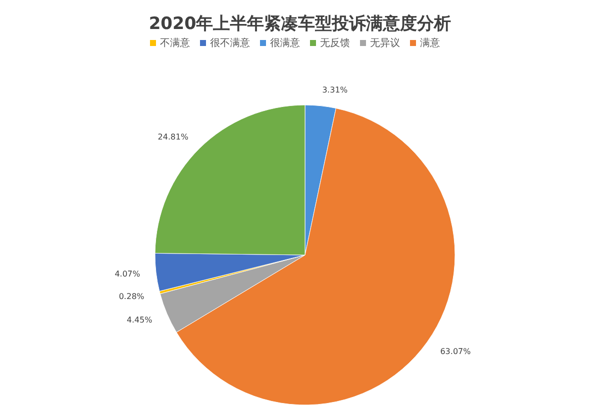 Image resolution: width=600 pixels, height=413 pixels. What do you see at coordinates (335, 43) in the screenshot?
I see `legend-label: 无反馈` at bounding box center [335, 43].